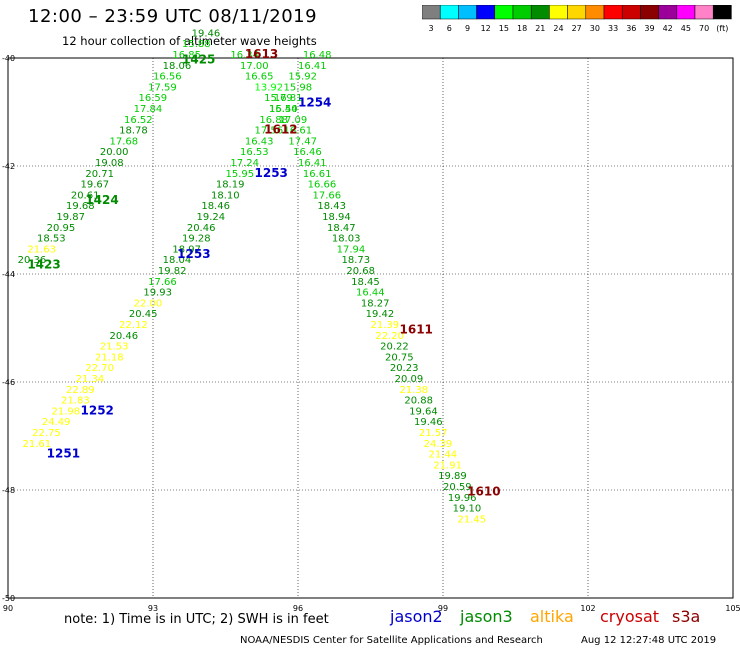 This screenshot has width=740, height=650. What do you see at coordinates (341, 228) in the screenshot?
I see `swh-value: 18.47` at bounding box center [341, 228].